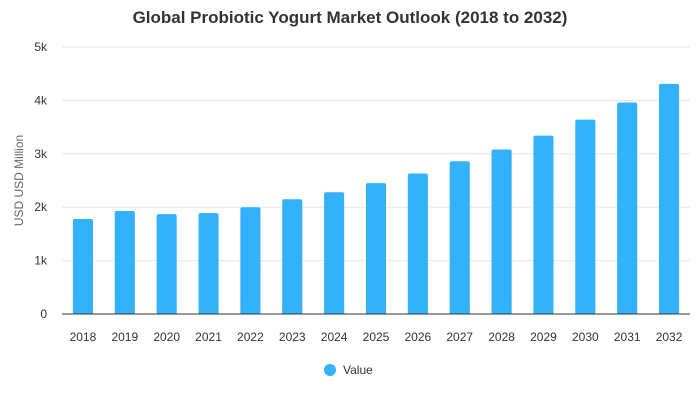 The image size is (700, 400). I want to click on y-tick-label: 3k, so click(41, 154).